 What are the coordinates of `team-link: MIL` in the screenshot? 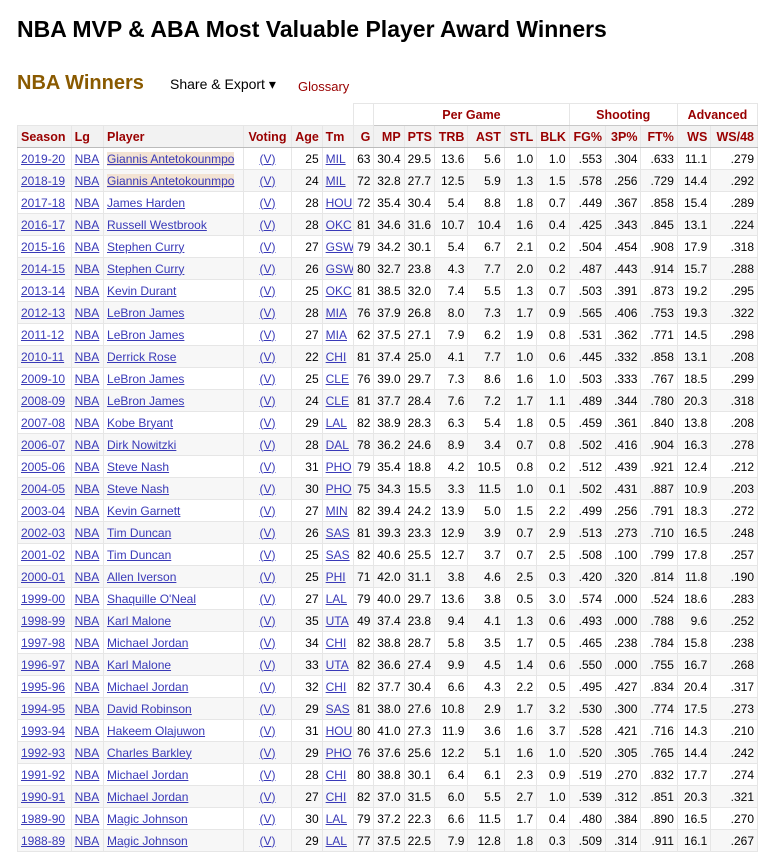 It's located at (335, 180).